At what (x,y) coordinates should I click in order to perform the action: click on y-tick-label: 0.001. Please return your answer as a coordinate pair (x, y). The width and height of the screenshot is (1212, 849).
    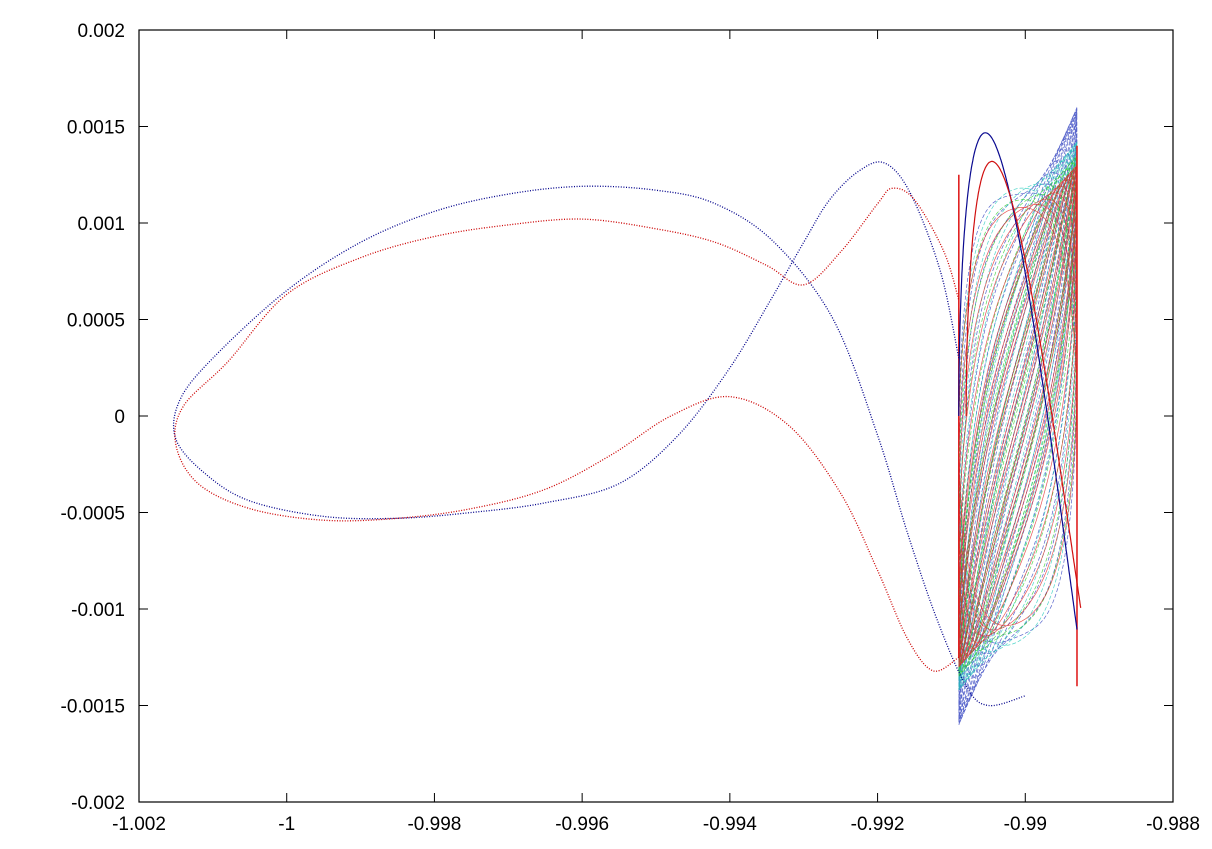
    Looking at the image, I should click on (101, 224).